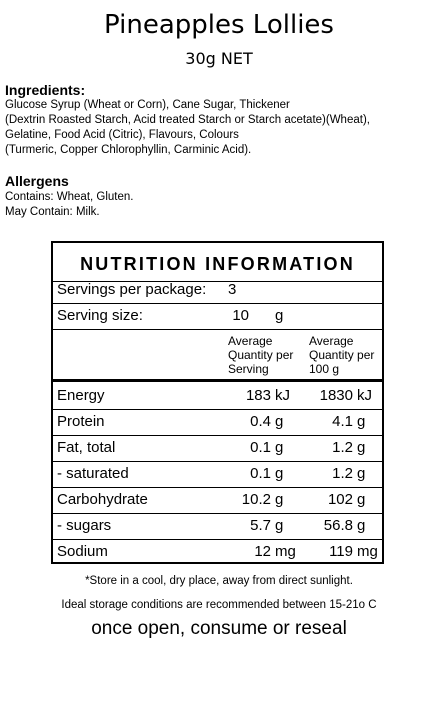 The image size is (438, 703). I want to click on serving-size-label: Serving size:, so click(100, 315).